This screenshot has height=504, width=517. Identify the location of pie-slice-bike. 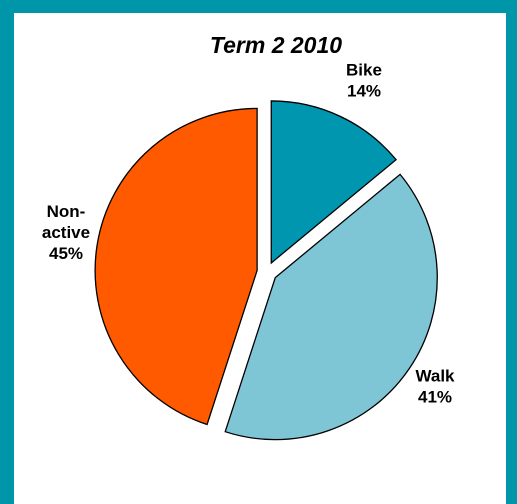
(333, 182).